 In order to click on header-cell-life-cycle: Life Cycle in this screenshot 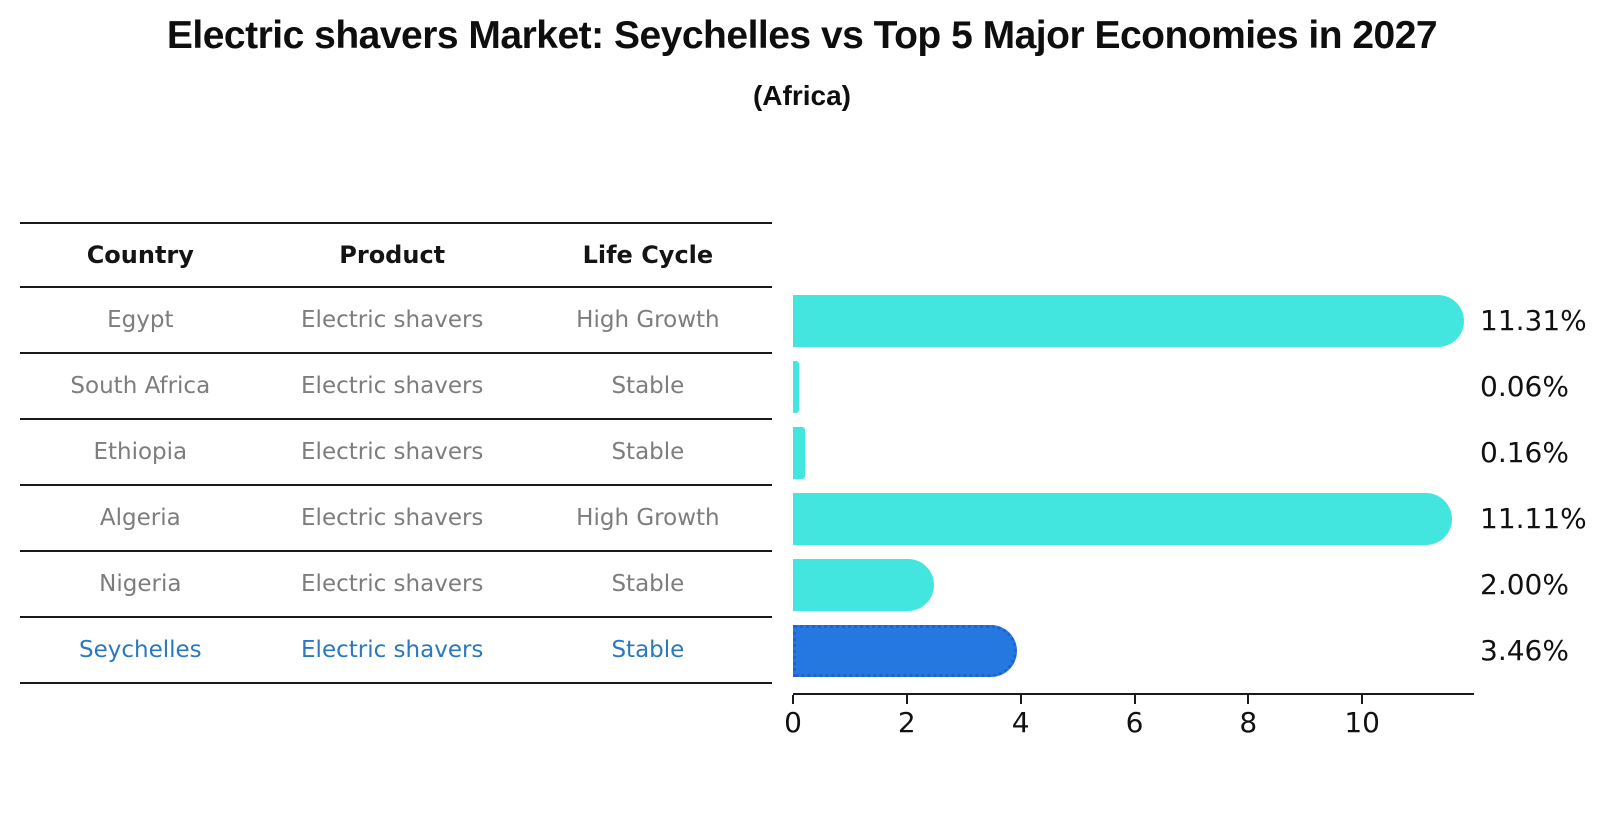, I will do `click(648, 255)`.